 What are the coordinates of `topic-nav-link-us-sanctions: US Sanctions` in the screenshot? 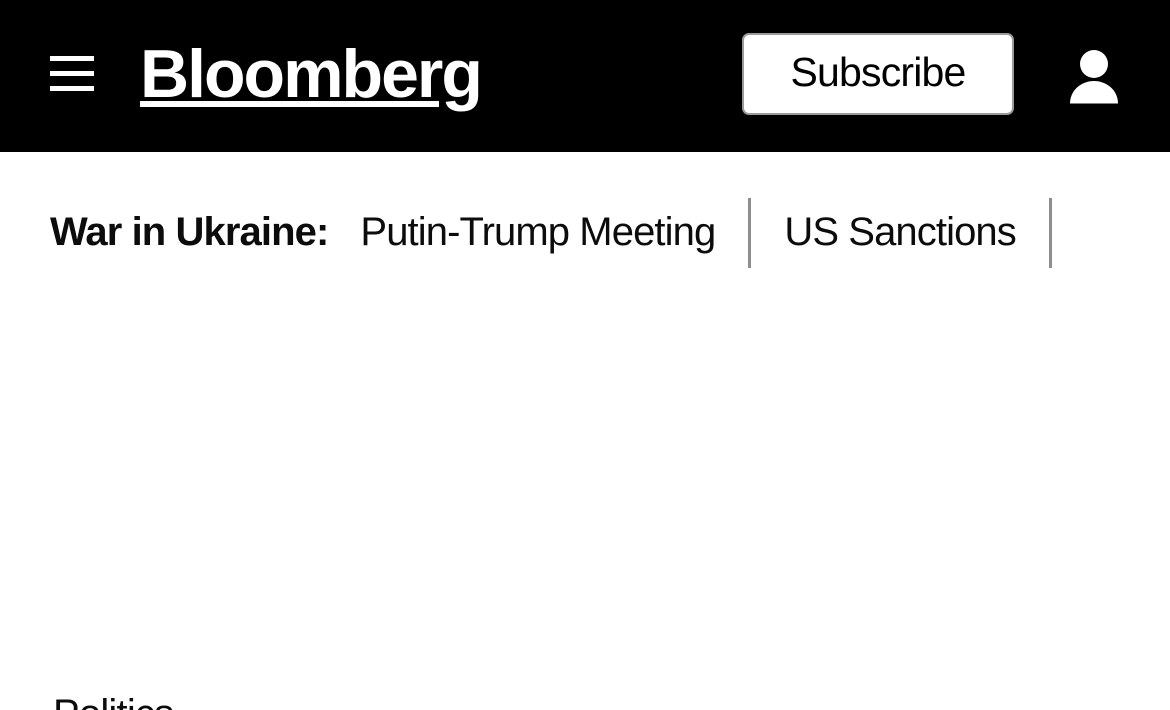 It's located at (900, 232).